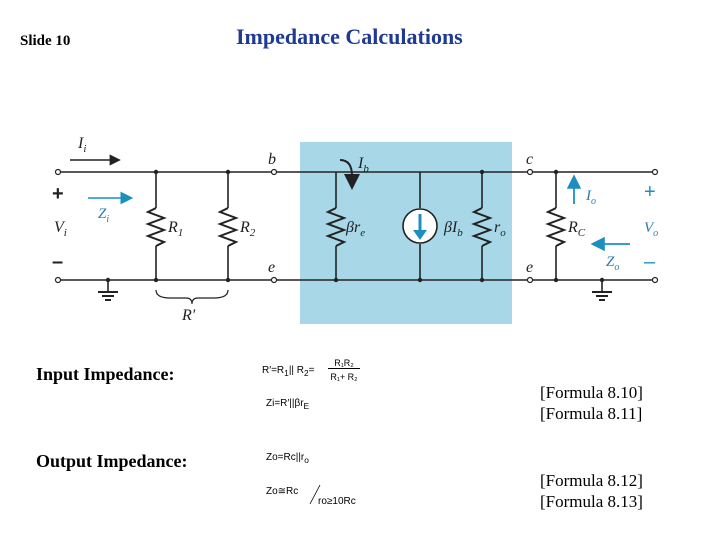 This screenshot has width=720, height=540. I want to click on current-source-beta-ib, so click(420, 227).